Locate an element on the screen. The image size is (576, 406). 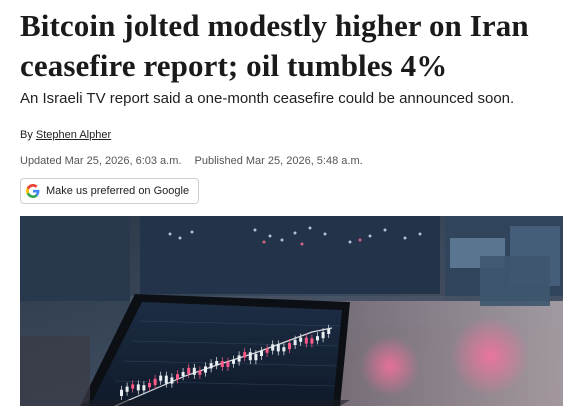
author-link: Stephen Alpher is located at coordinates (73, 135).